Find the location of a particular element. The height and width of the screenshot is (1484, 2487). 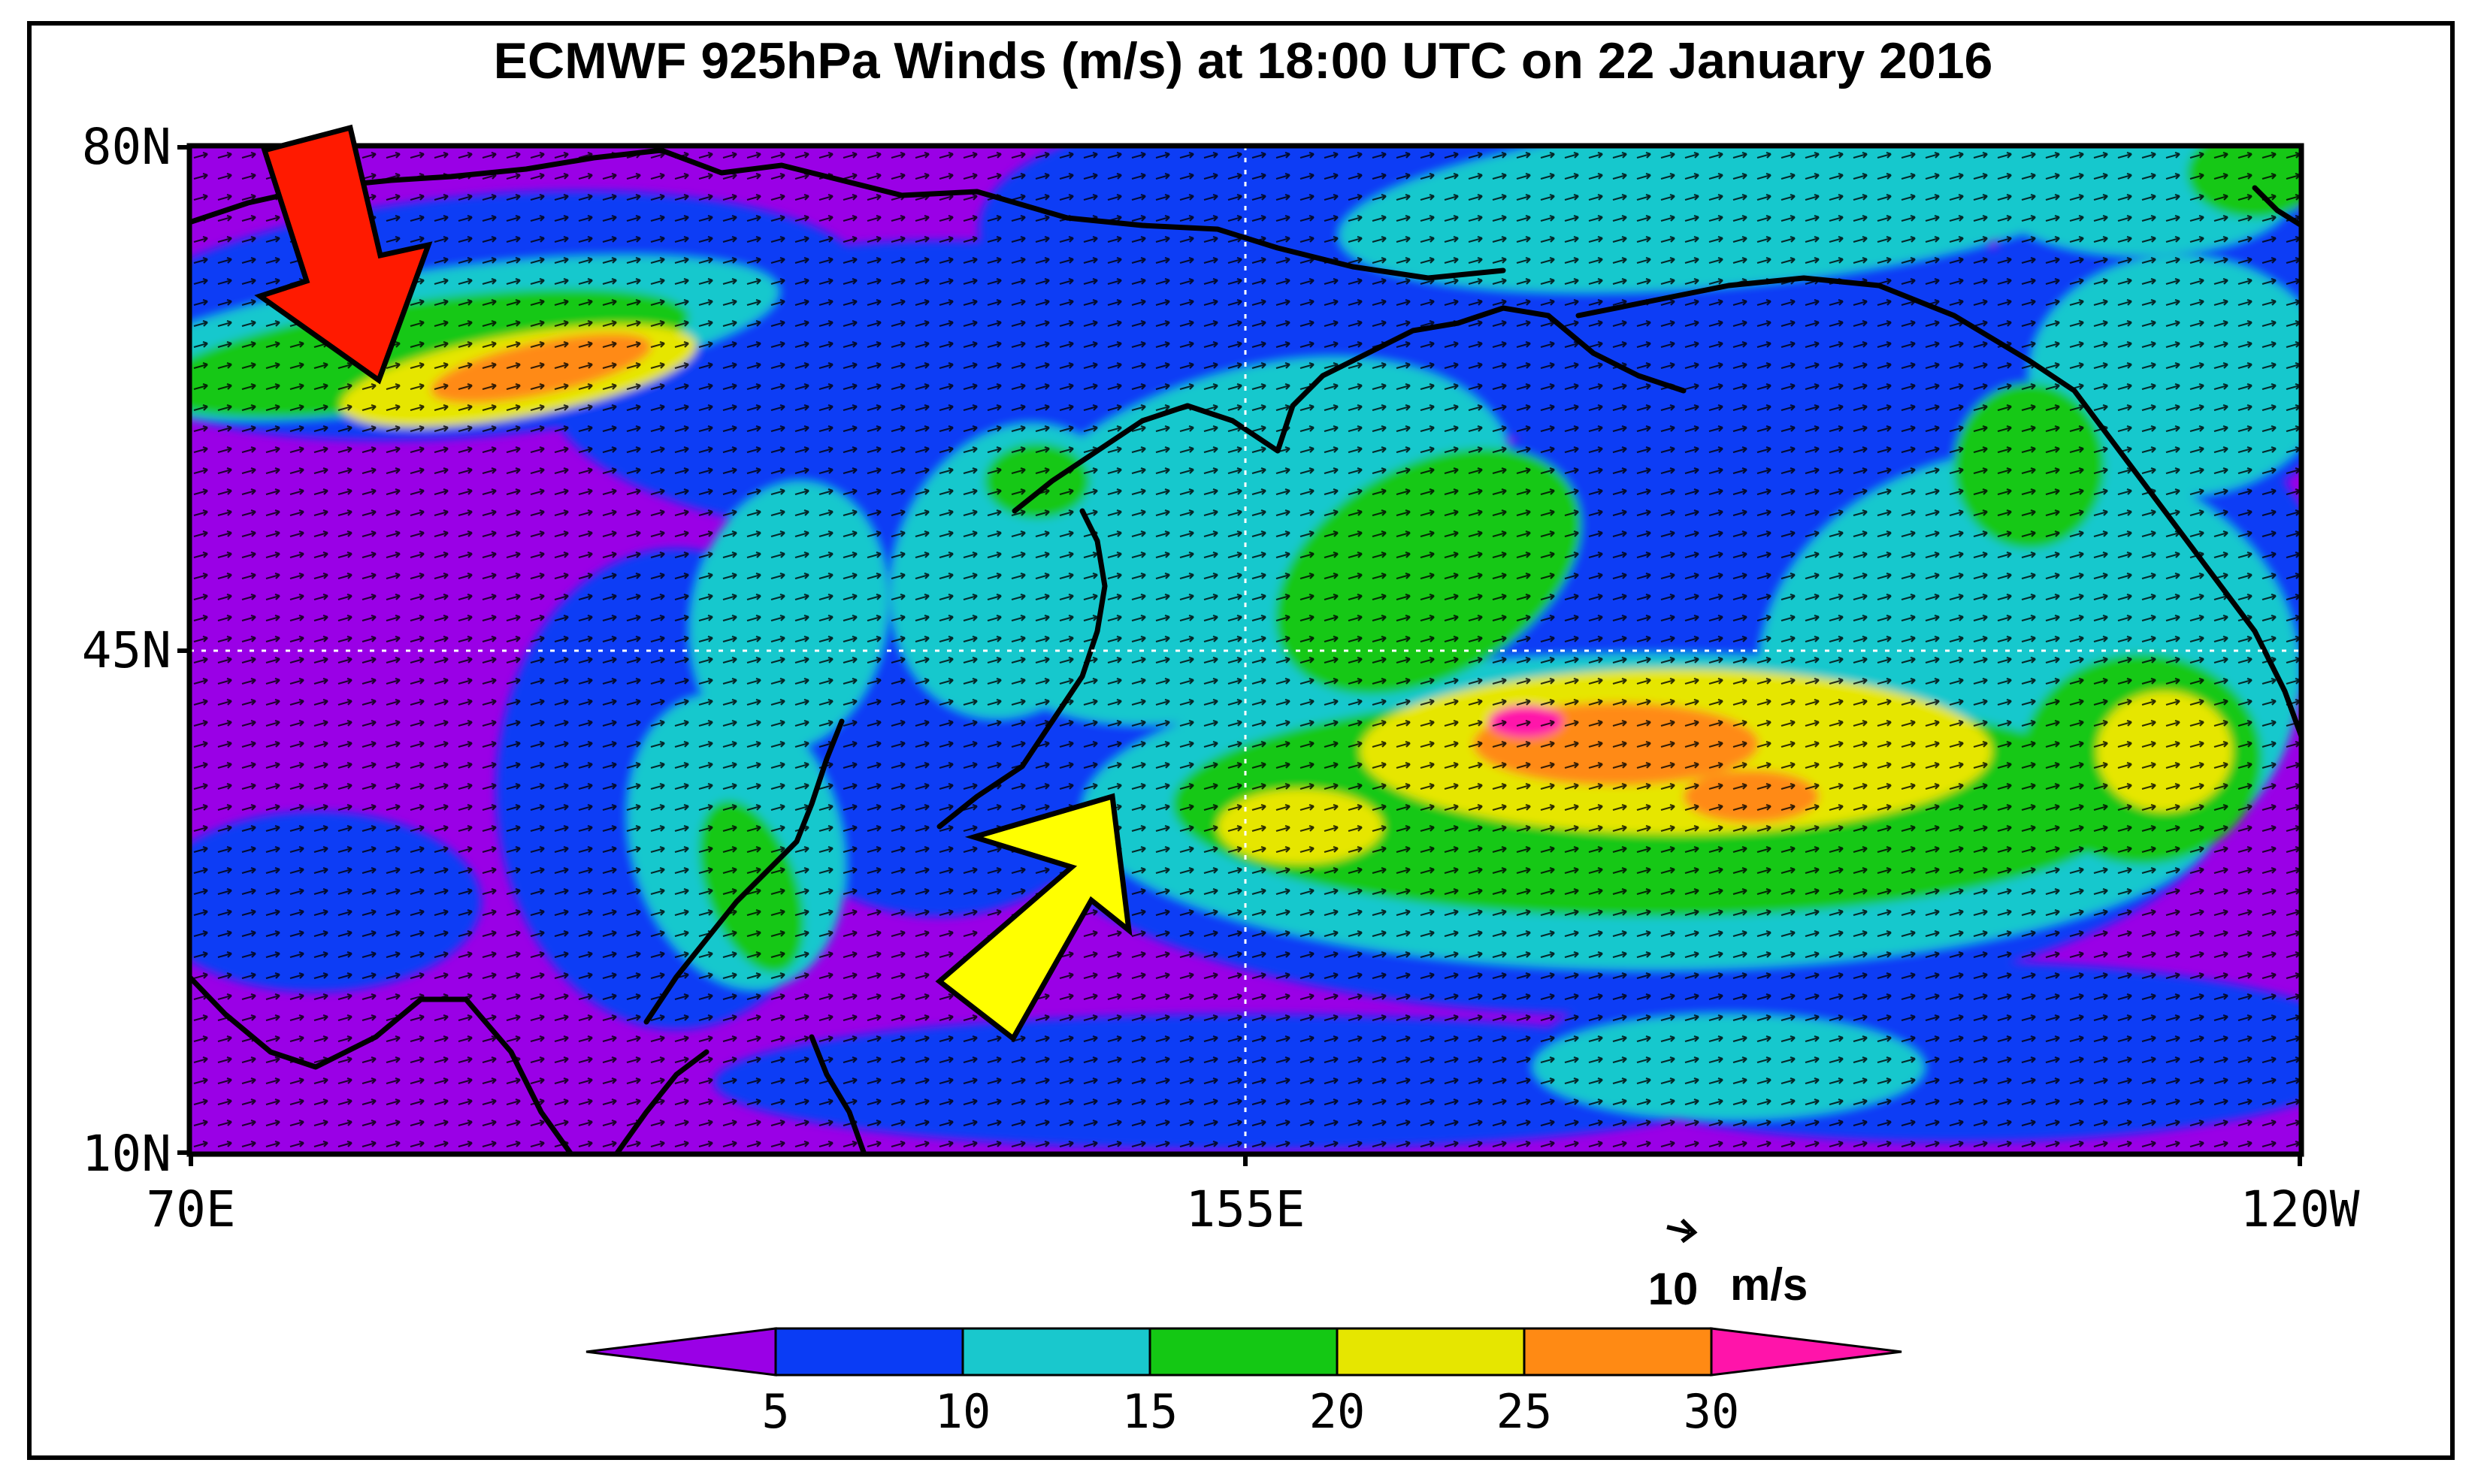

reference-vector: 10 m/s is located at coordinates (1728, 1266).